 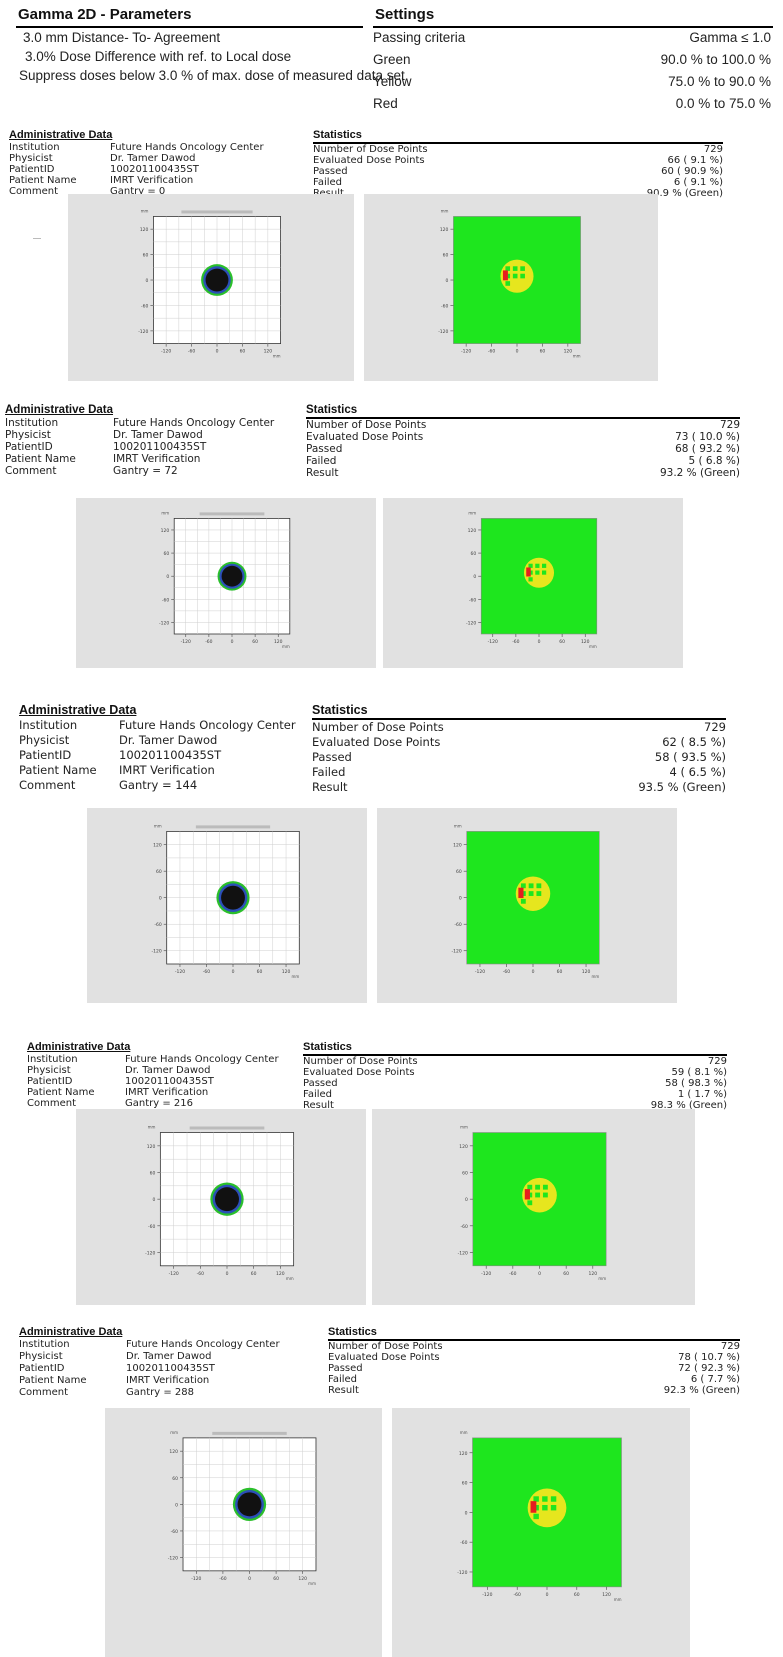 What do you see at coordinates (534, 1379) in the screenshot?
I see `stats-row: Failed 6 ( 7.7 %)` at bounding box center [534, 1379].